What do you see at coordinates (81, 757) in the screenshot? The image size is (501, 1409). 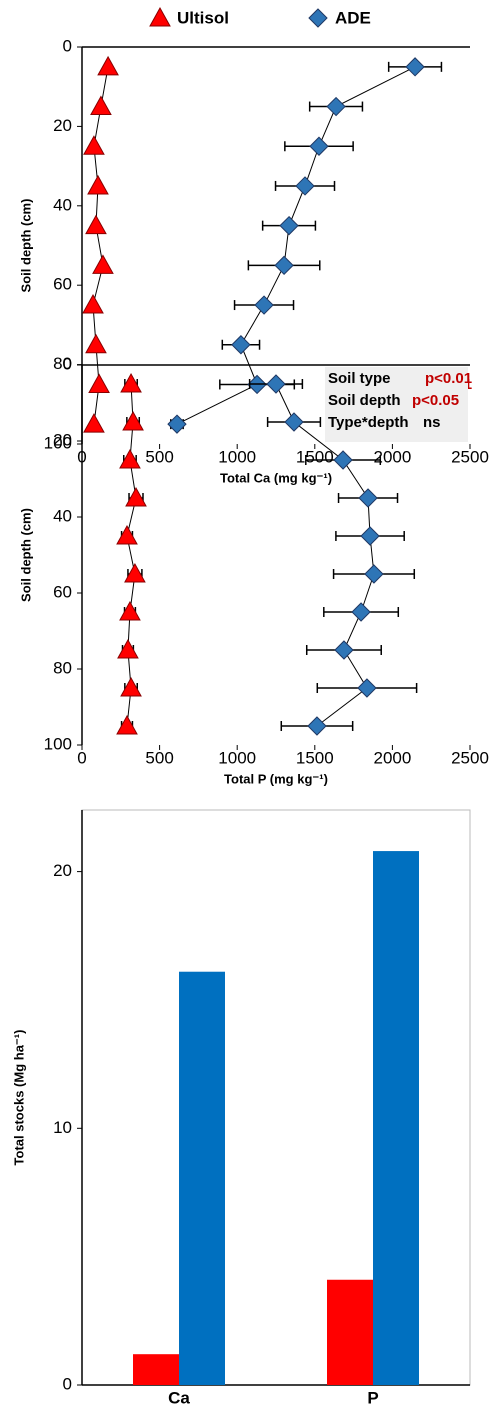 I see `x-tick-label: 0` at bounding box center [81, 757].